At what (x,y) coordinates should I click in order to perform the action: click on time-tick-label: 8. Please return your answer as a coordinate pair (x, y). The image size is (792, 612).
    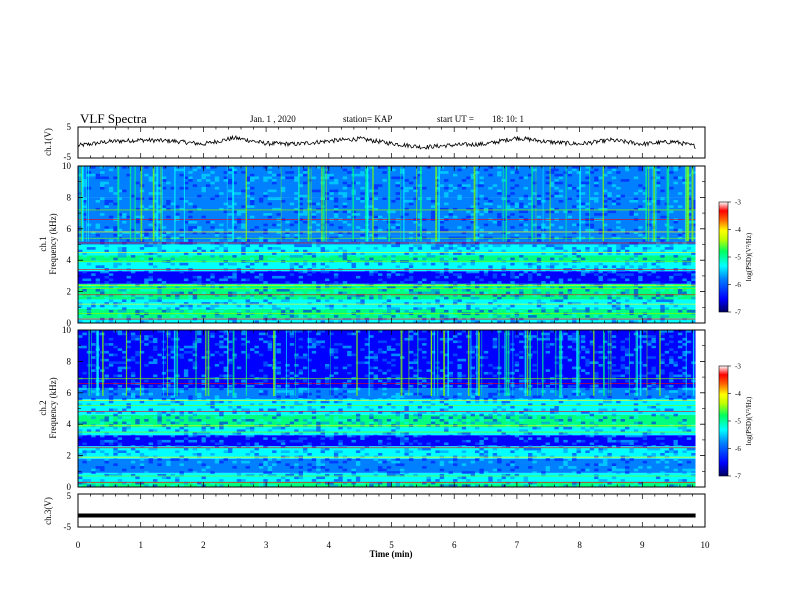
    Looking at the image, I should click on (579, 545).